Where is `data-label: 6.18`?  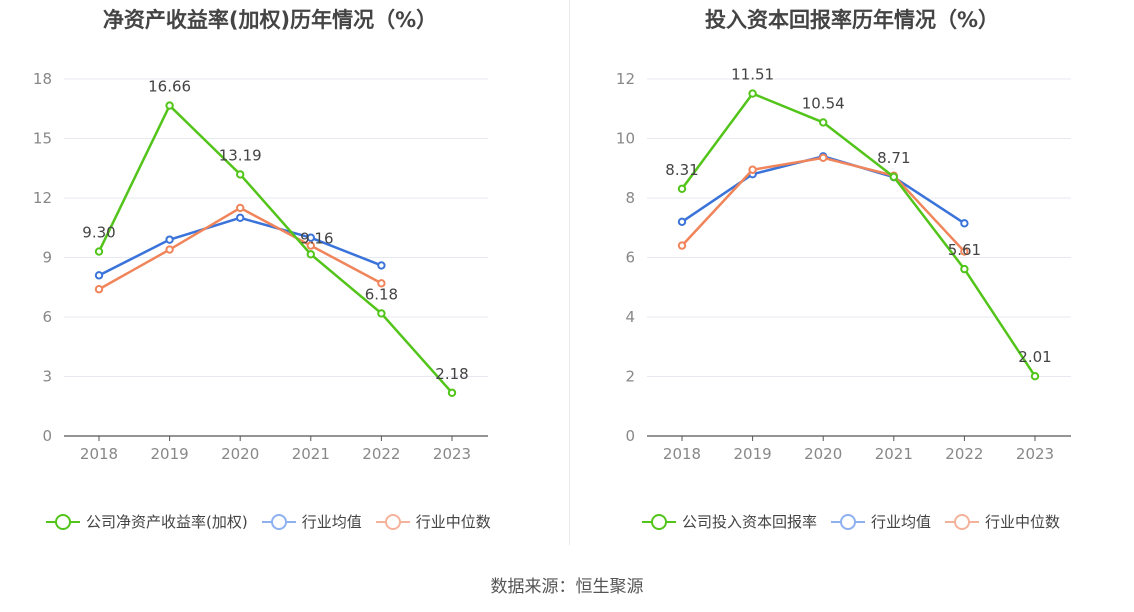 data-label: 6.18 is located at coordinates (381, 294).